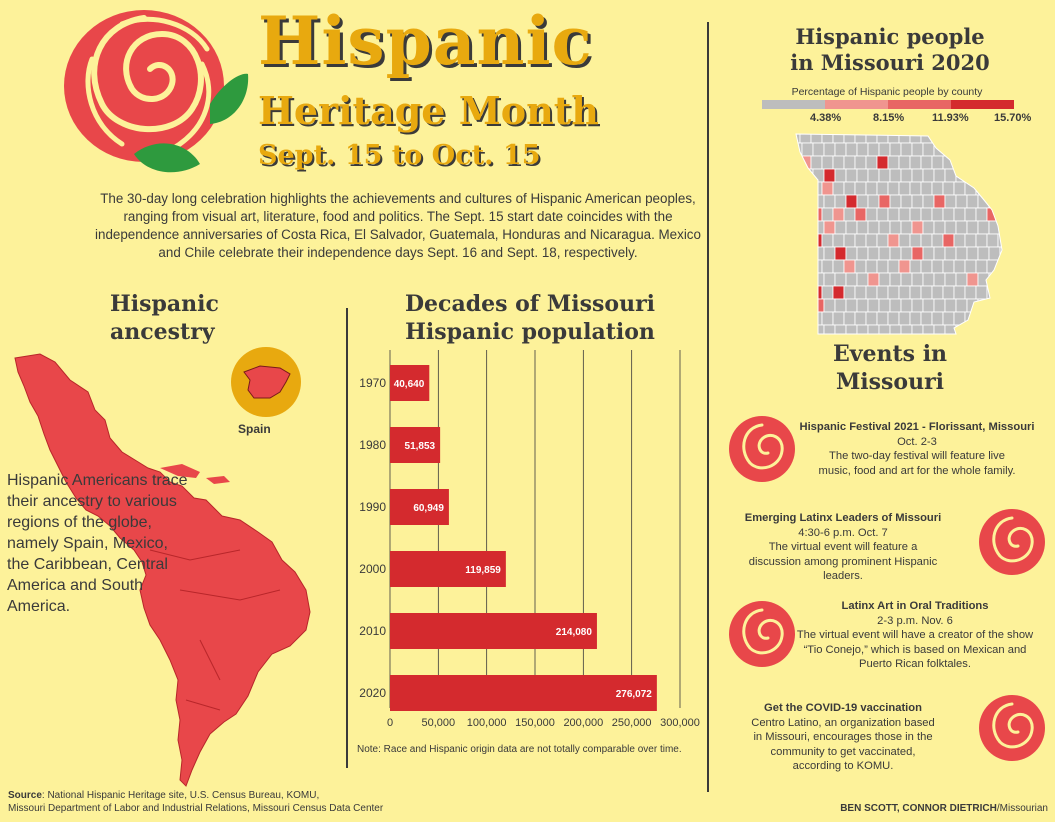  Describe the element at coordinates (762, 449) in the screenshot. I see `rose-icon` at that location.